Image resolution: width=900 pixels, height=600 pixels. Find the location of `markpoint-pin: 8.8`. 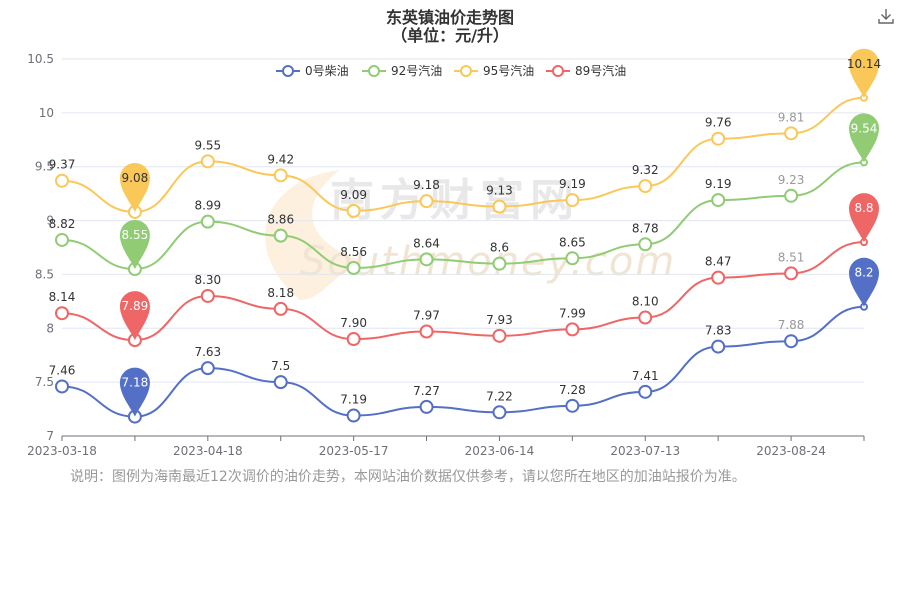

markpoint-pin: 8.8 is located at coordinates (864, 218).